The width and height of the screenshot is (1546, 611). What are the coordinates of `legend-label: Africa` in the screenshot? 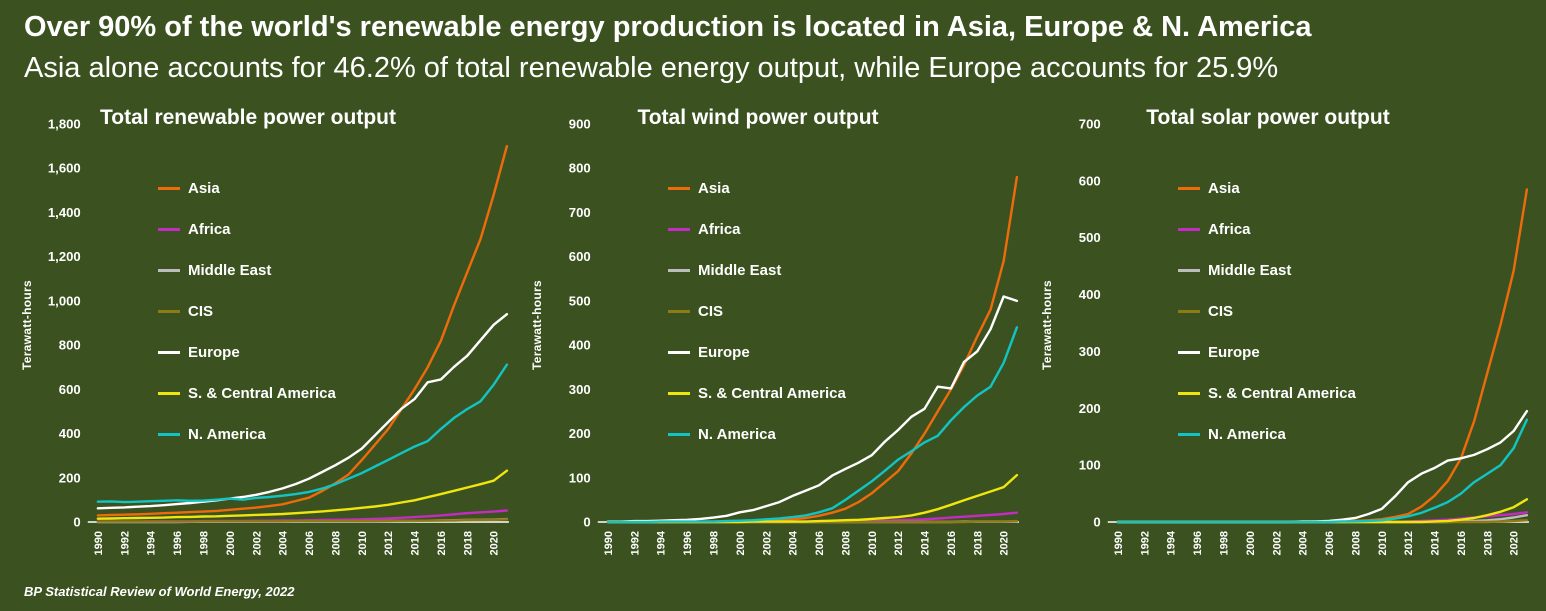 It's located at (209, 229).